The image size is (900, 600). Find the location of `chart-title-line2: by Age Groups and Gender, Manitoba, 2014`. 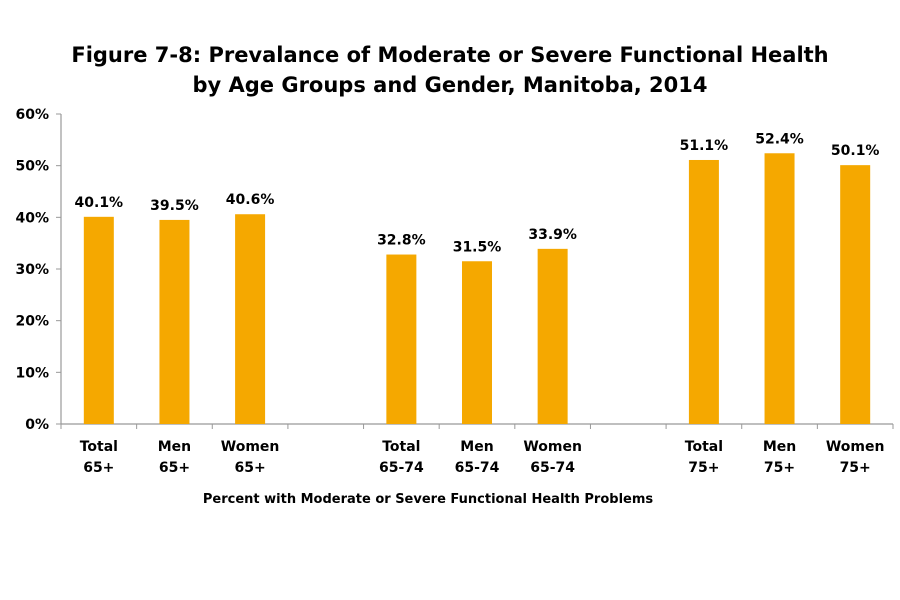

chart-title-line2: by Age Groups and Gender, Manitoba, 2014 is located at coordinates (450, 85).